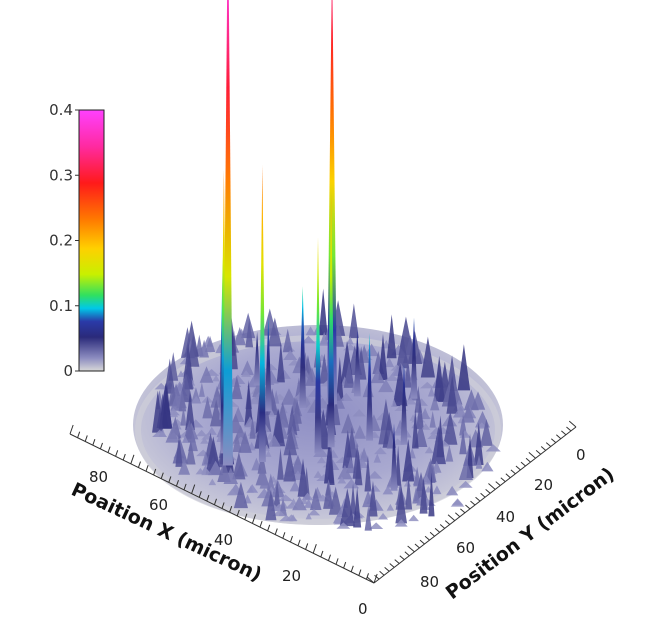 This screenshot has width=658, height=631. Describe the element at coordinates (471, 502) in the screenshot. I see `y-axis-ticks` at that location.